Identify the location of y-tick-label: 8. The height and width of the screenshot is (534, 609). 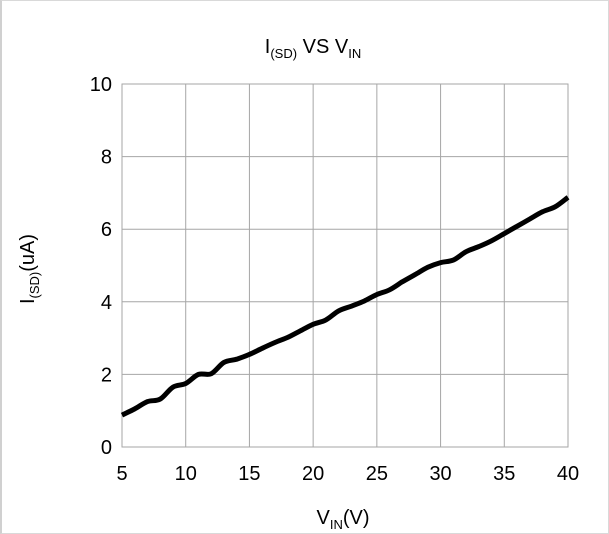
(106, 158).